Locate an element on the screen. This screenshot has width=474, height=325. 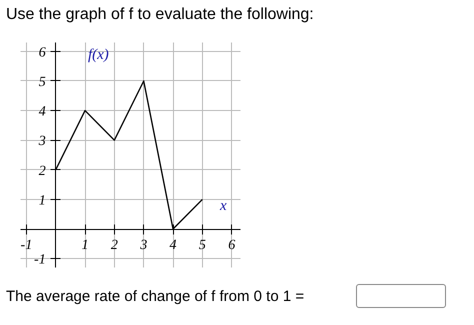
x-tick-label: 5 is located at coordinates (202, 246).